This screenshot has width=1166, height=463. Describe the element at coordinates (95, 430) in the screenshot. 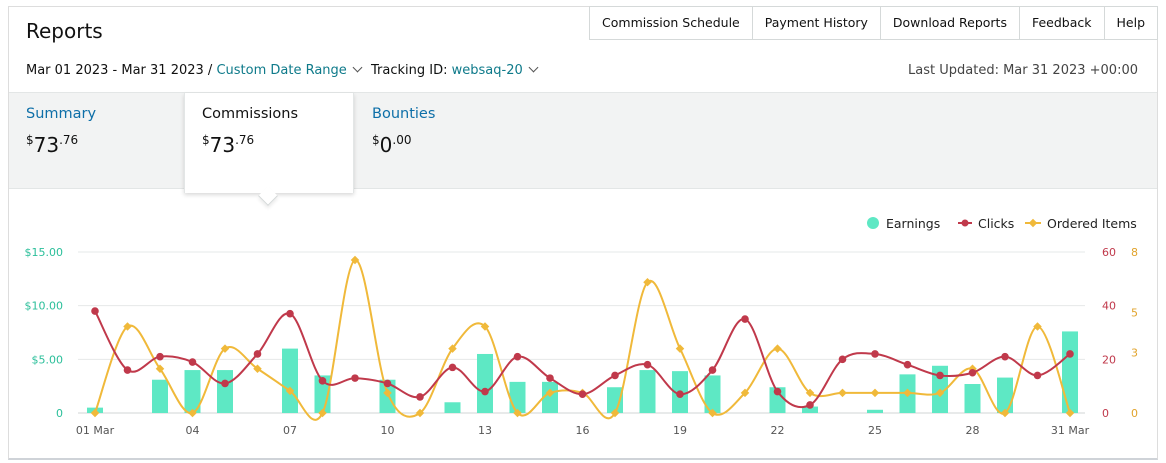

I see `x-tick-label: 01 Mar` at that location.